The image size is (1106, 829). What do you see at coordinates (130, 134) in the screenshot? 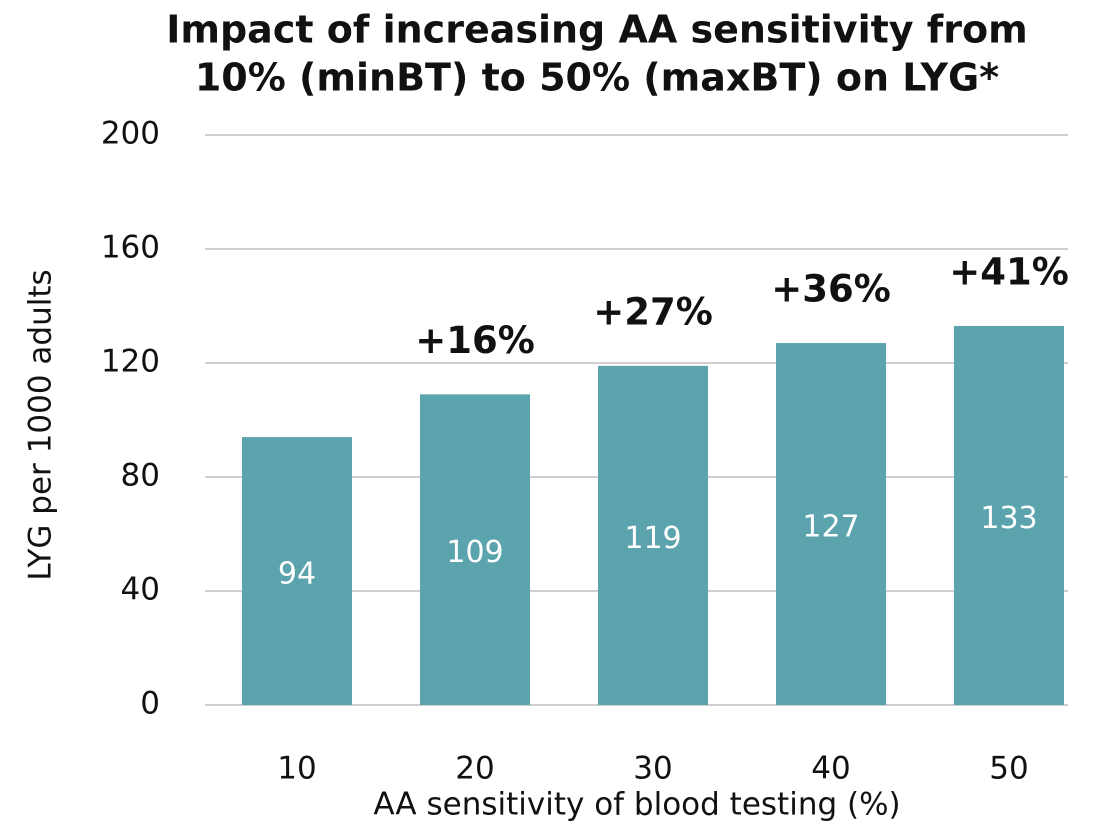
I see `y-tick-label: 200` at bounding box center [130, 134].